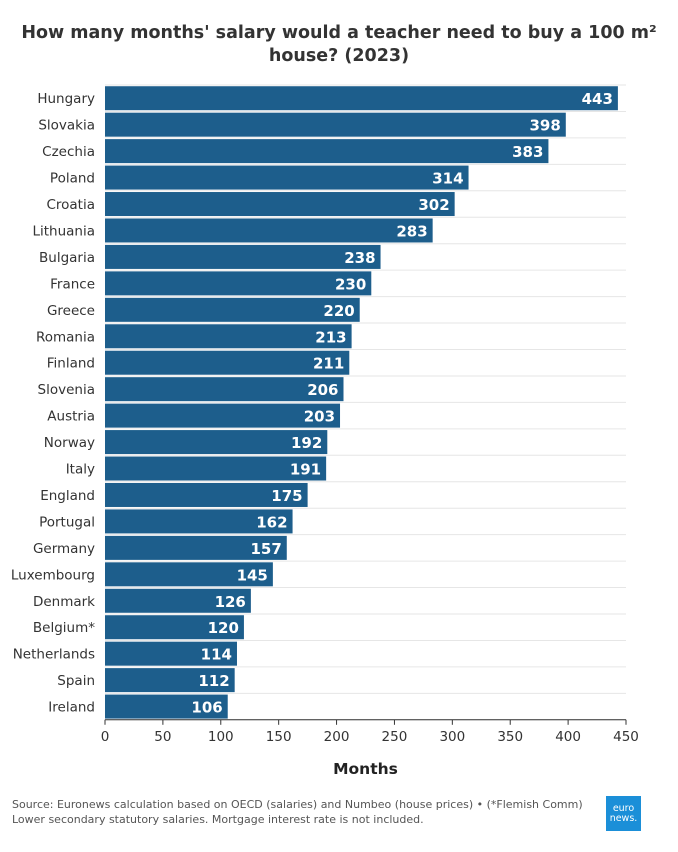  I want to click on value-label: 114, so click(216, 655).